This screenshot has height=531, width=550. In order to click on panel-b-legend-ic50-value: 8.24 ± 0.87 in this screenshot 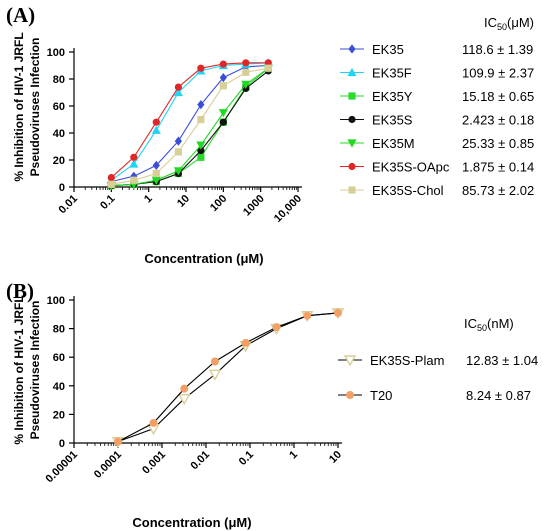, I will do `click(498, 395)`.